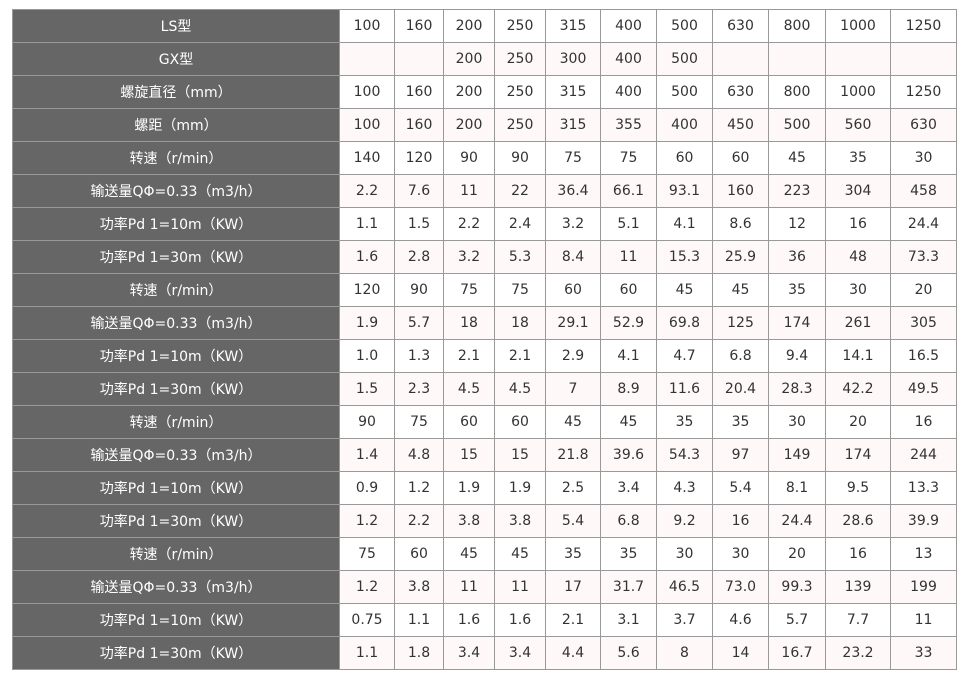  What do you see at coordinates (740, 257) in the screenshot?
I see `table-cell: 25.9` at bounding box center [740, 257].